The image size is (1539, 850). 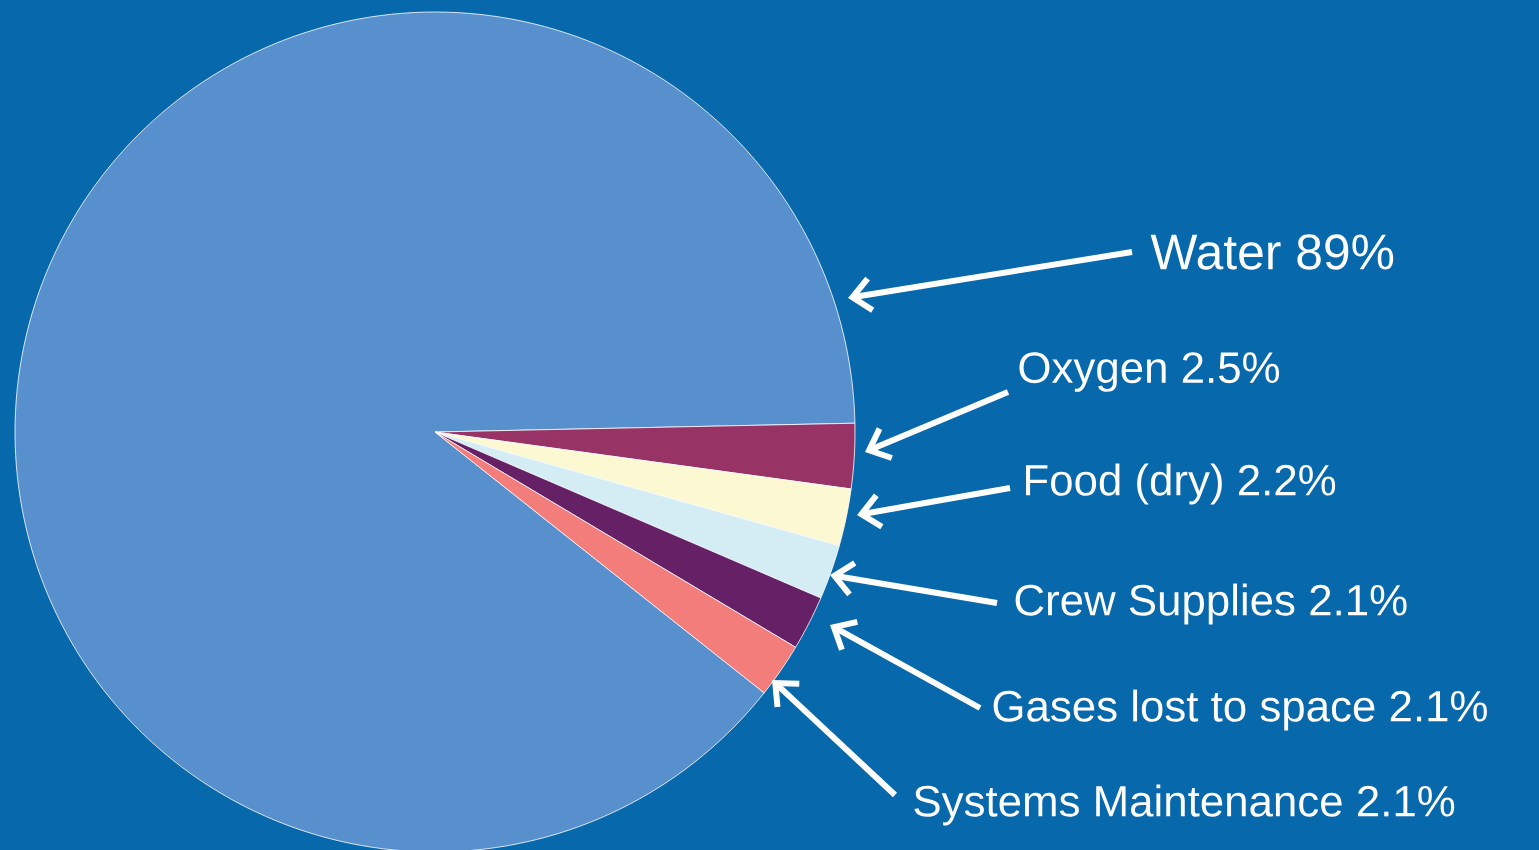 I want to click on slice-label: Water, so click(x=1215, y=252).